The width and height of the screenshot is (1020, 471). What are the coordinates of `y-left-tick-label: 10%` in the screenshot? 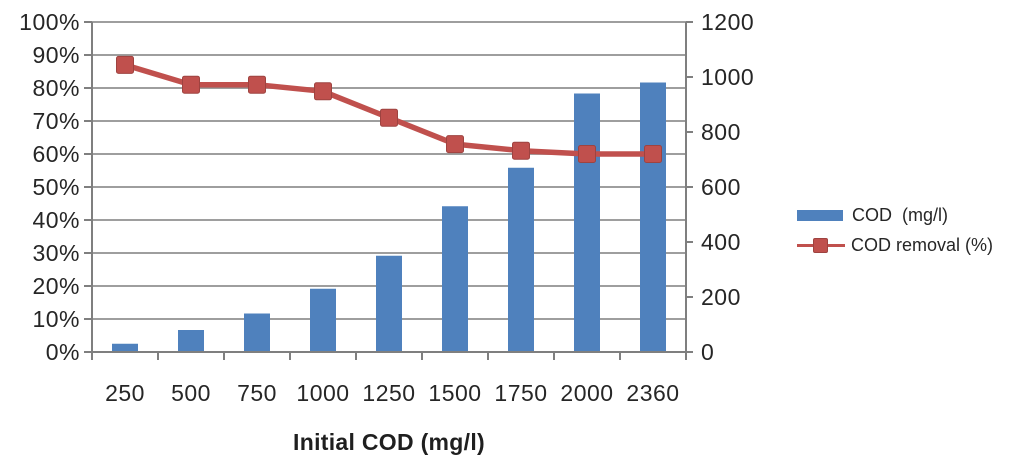 It's located at (56, 319).